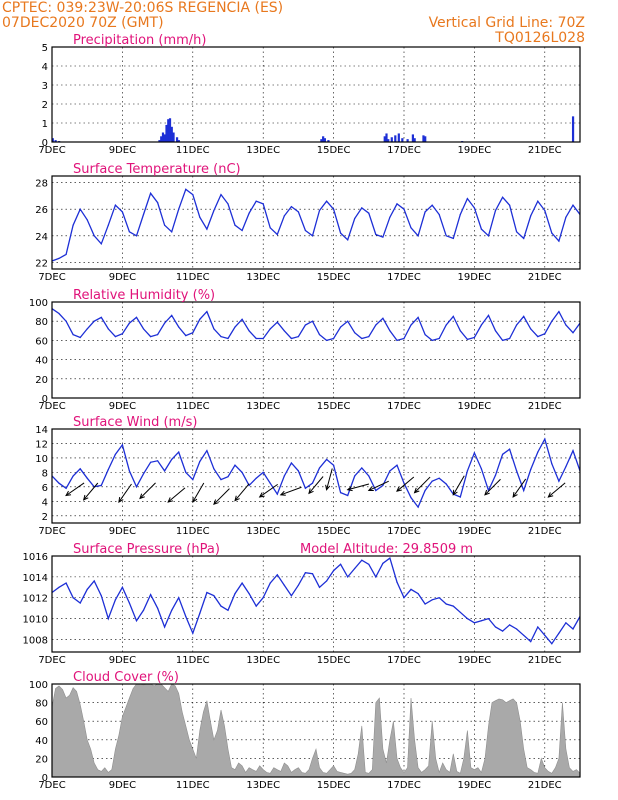 The width and height of the screenshot is (618, 800). What do you see at coordinates (142, 8) in the screenshot?
I see `station-info-text: CPTEC: 039:23W-20:06S REGENCIA (ES)` at bounding box center [142, 8].